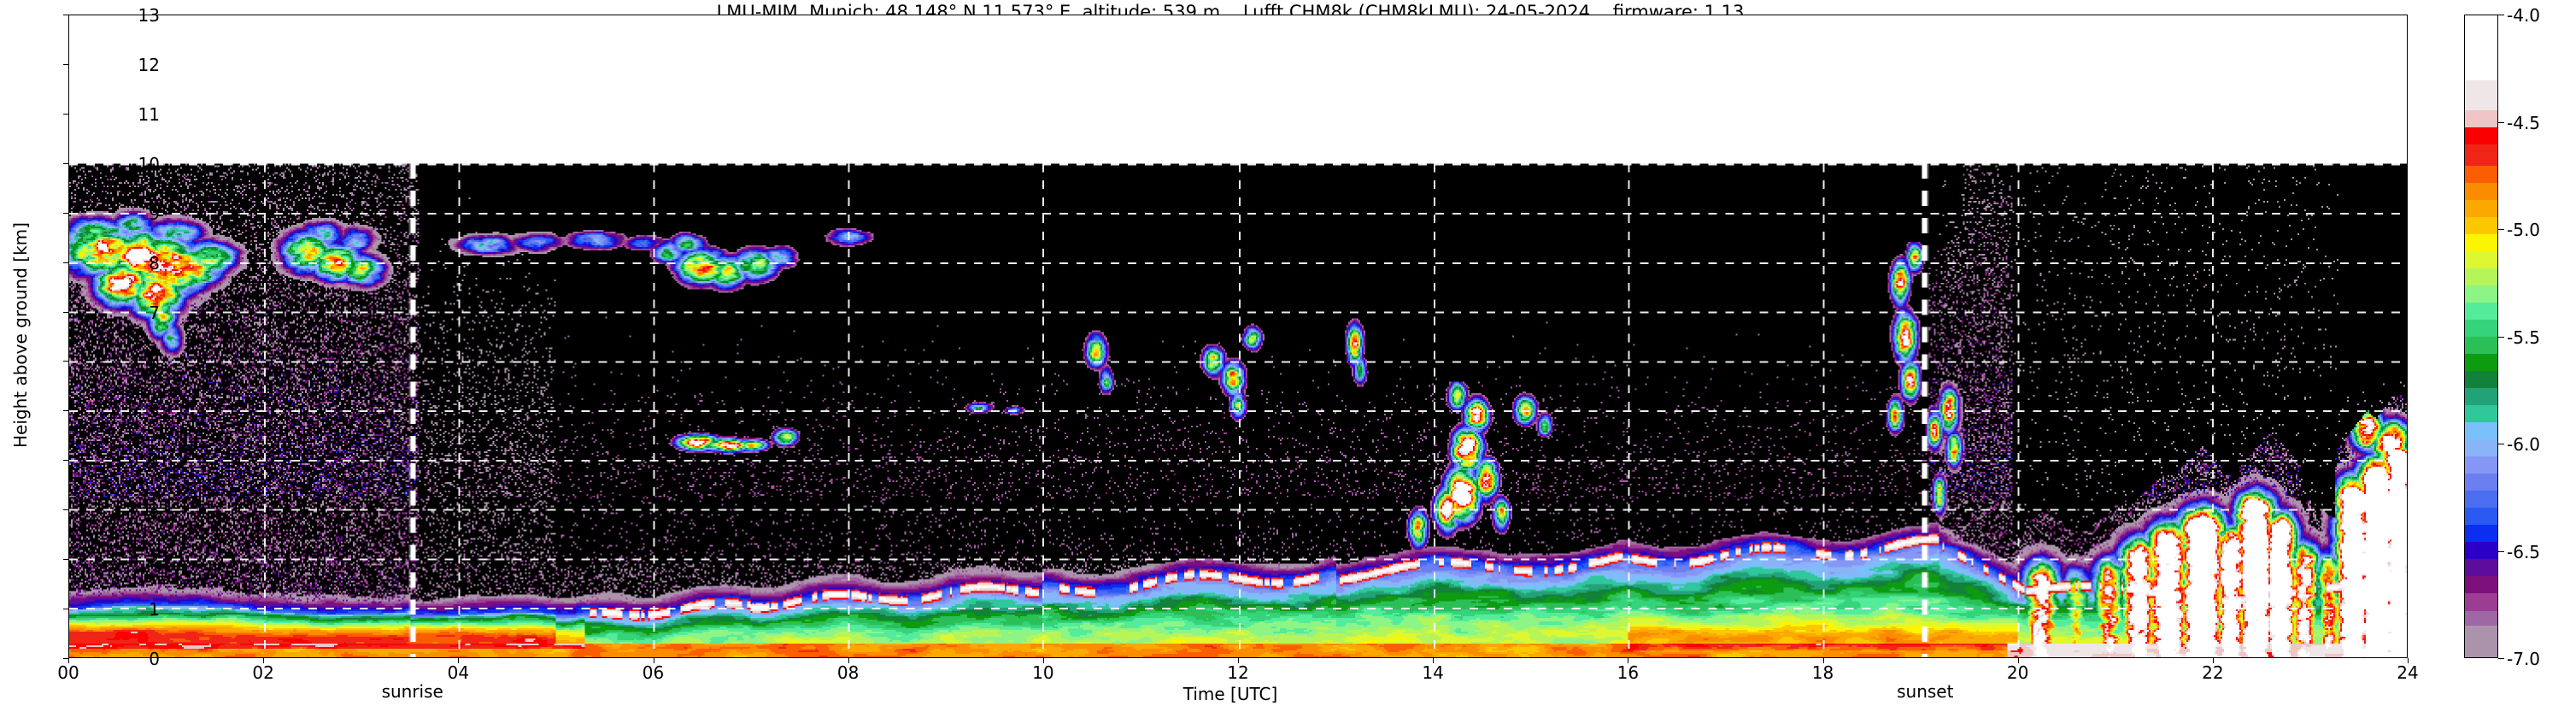 This screenshot has height=706, width=2576. I want to click on sunrise-label: sunrise, so click(412, 691).